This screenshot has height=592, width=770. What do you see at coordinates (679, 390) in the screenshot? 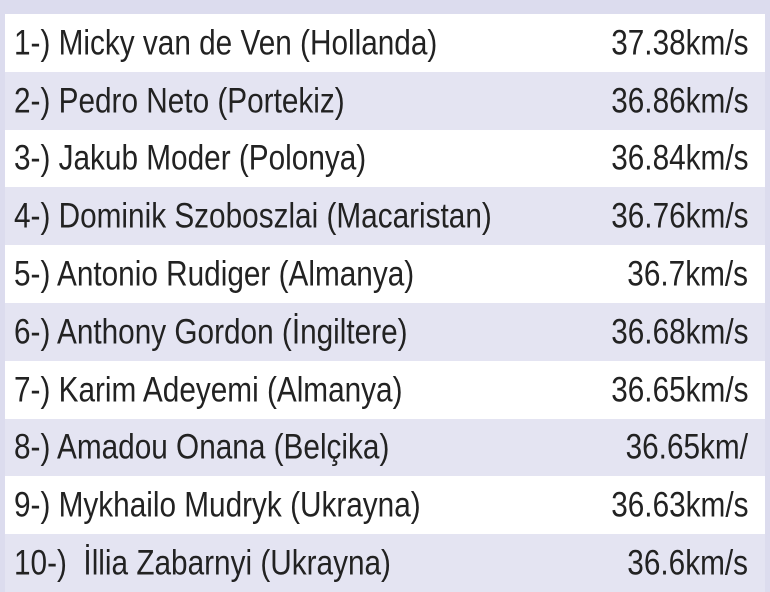
I see `speed-value: 36.65km/s` at bounding box center [679, 390].